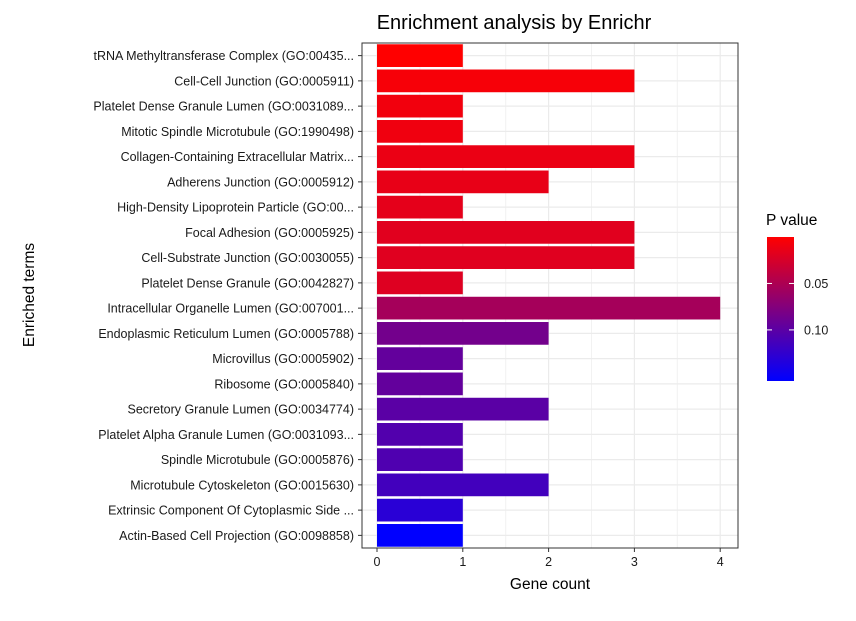  Describe the element at coordinates (548, 562) in the screenshot. I see `x-tick-label: 2` at that location.